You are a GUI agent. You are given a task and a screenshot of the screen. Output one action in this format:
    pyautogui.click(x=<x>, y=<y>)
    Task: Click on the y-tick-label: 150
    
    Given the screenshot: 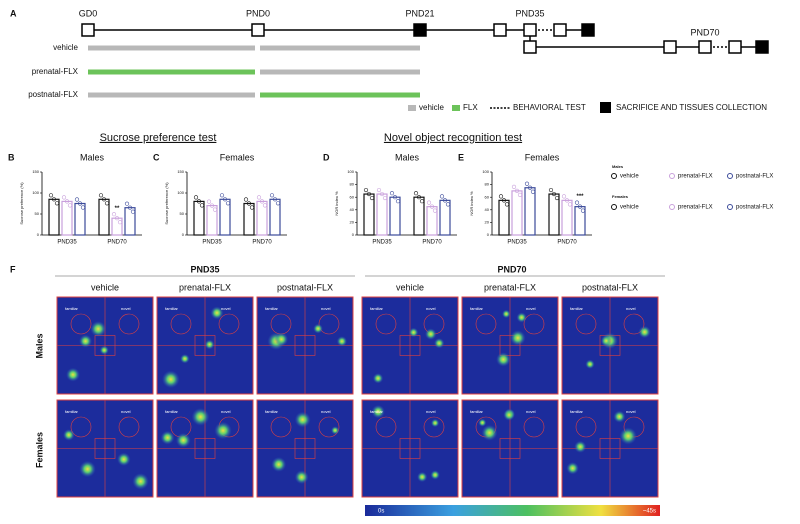 What is the action you would take?
    pyautogui.click(x=180, y=171)
    